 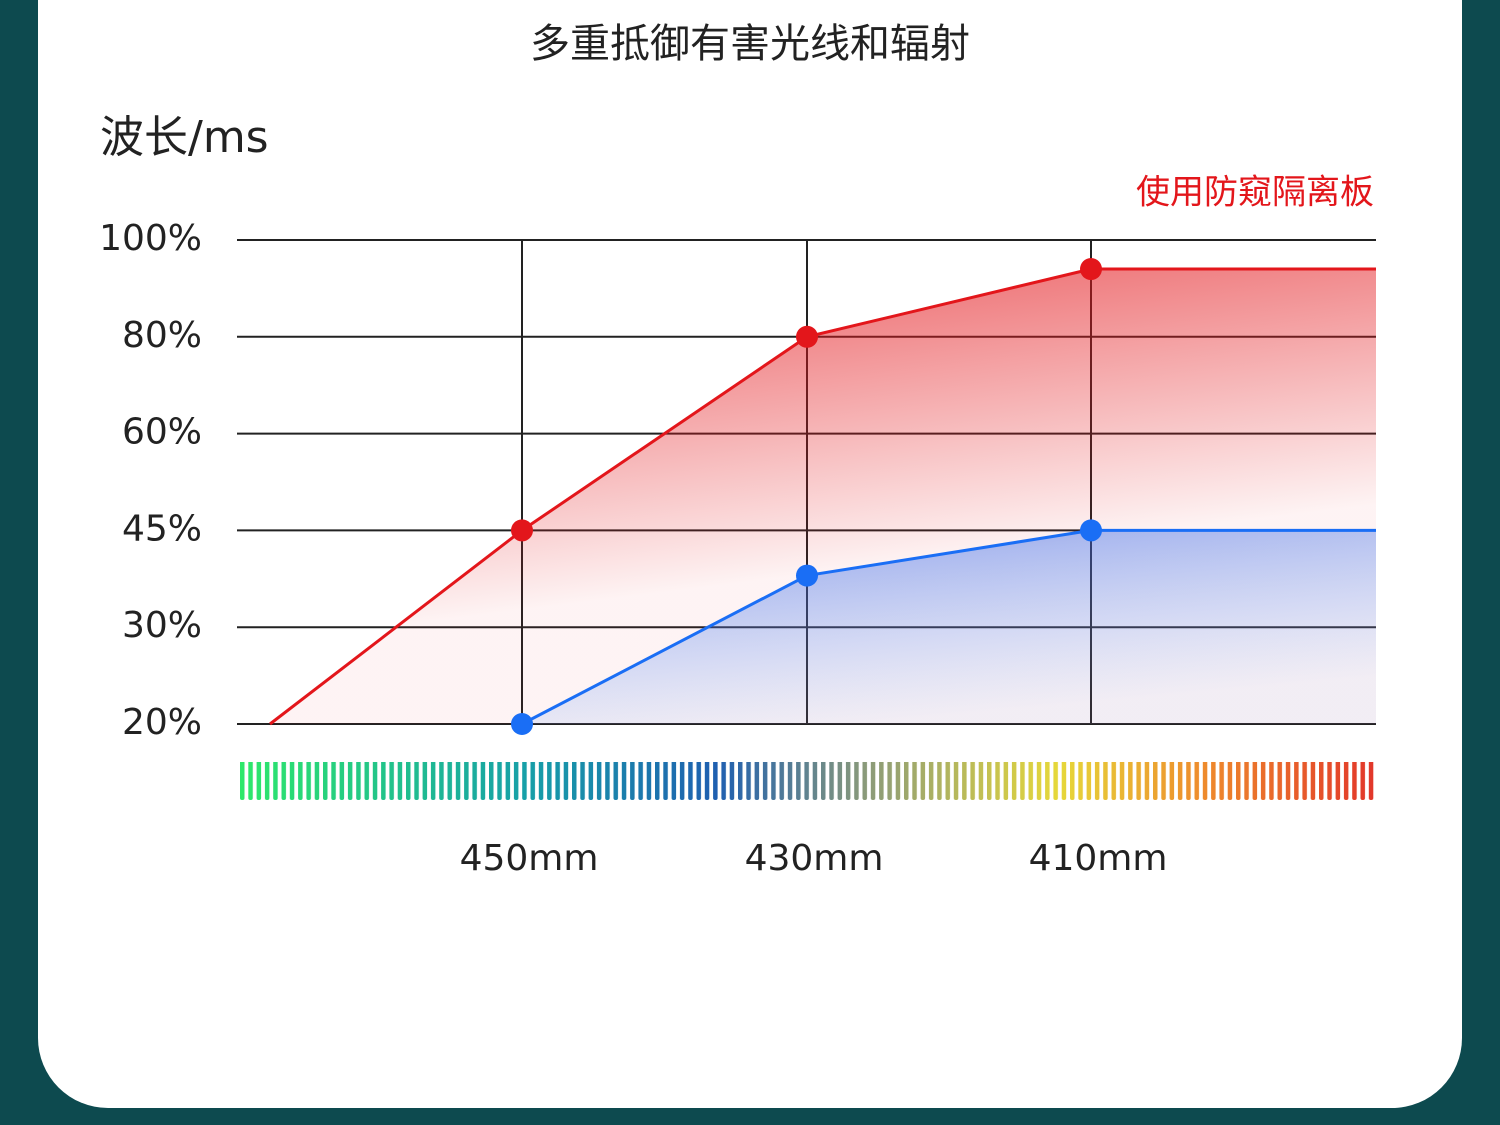 What do you see at coordinates (162, 528) in the screenshot?
I see `y-tick-label: 45%` at bounding box center [162, 528].